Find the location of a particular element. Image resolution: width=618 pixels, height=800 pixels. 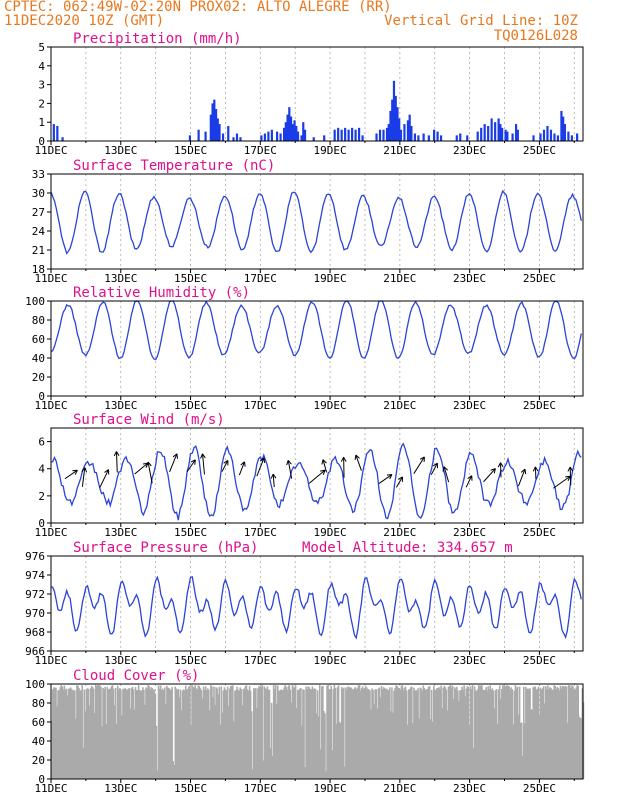

series-line is located at coordinates (316, 481).